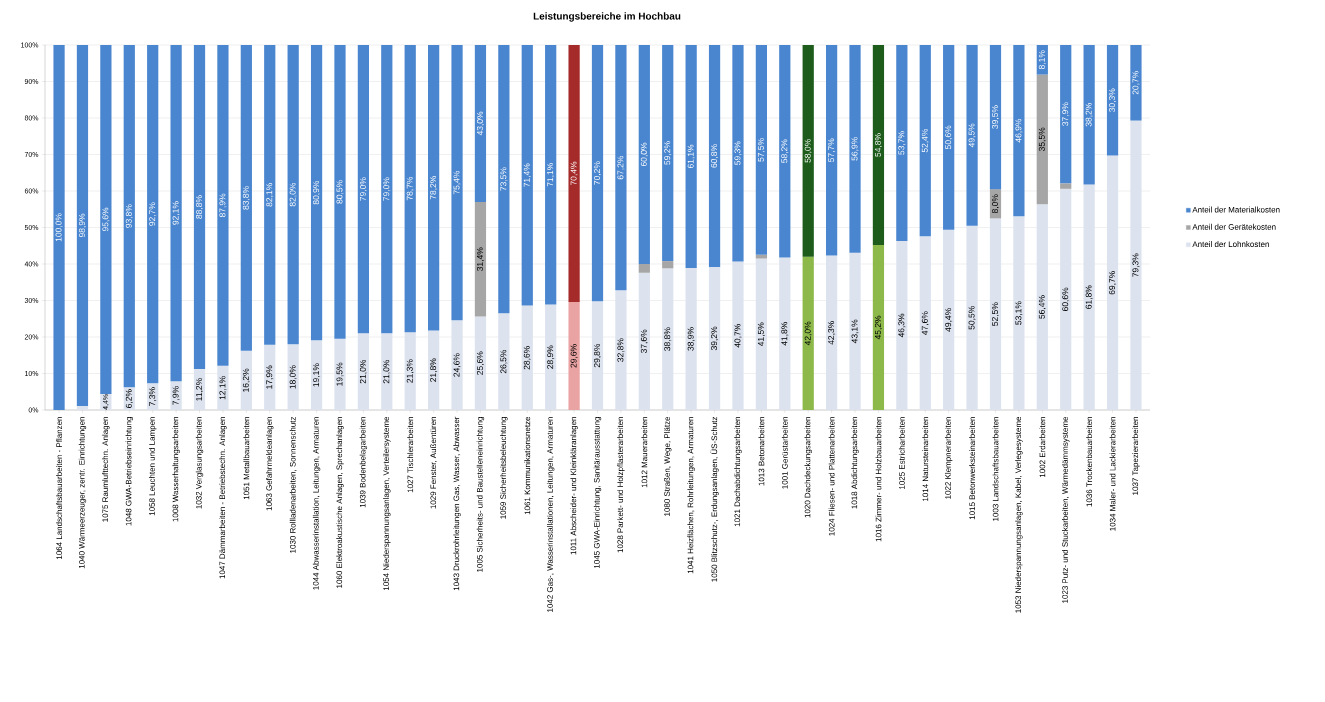  I want to click on data-label: 21,3%, so click(410, 371).